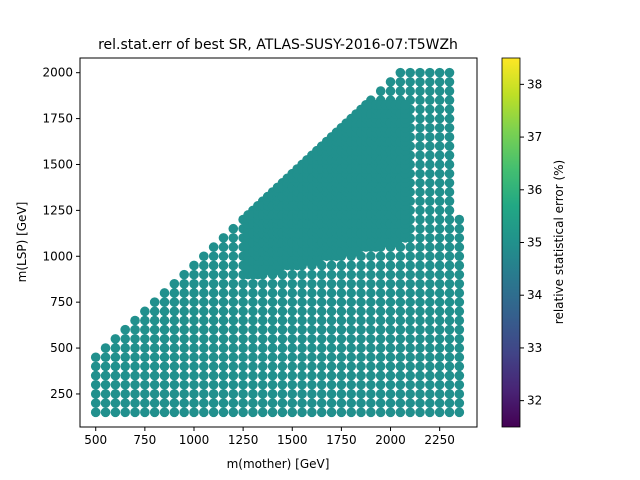 The height and width of the screenshot is (480, 640). What do you see at coordinates (57, 119) in the screenshot?
I see `y-tick-label: 1750` at bounding box center [57, 119].